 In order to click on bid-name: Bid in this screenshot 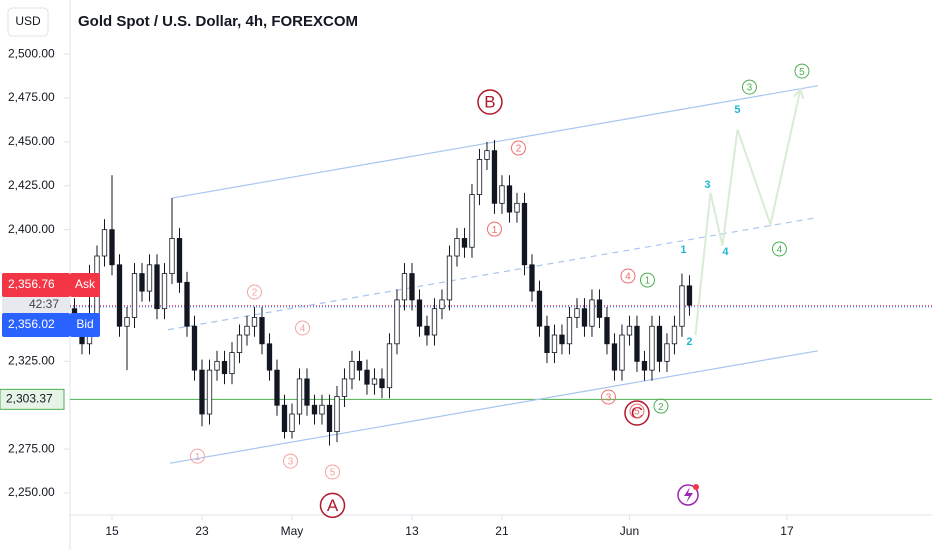, I will do `click(84, 324)`.